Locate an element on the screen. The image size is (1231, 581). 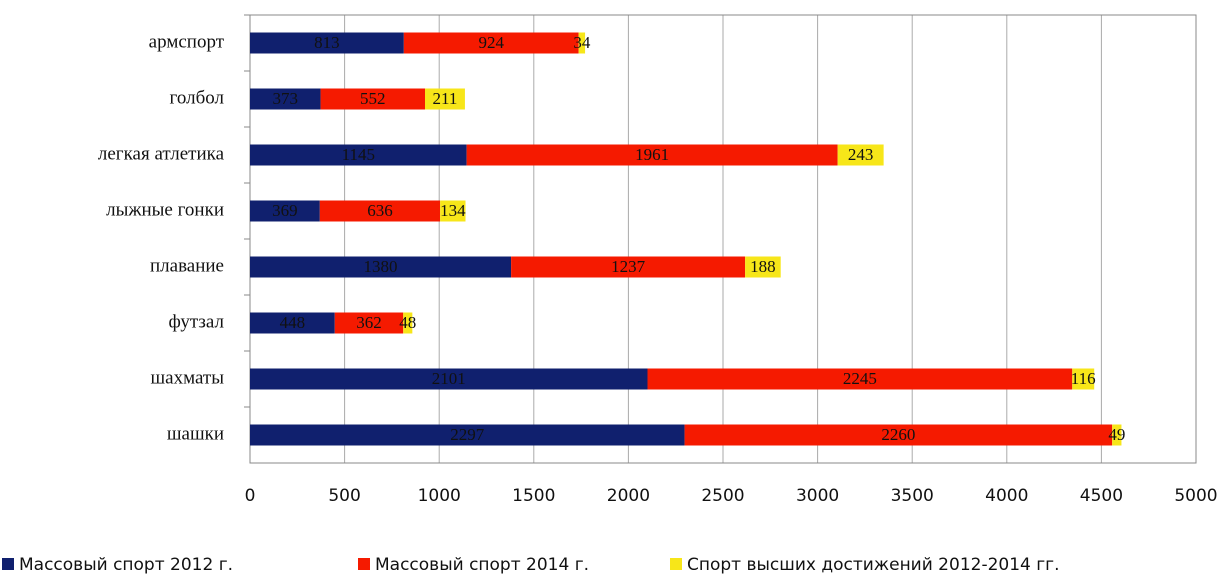
y-tick-label: лыжные гонки is located at coordinates (165, 209).